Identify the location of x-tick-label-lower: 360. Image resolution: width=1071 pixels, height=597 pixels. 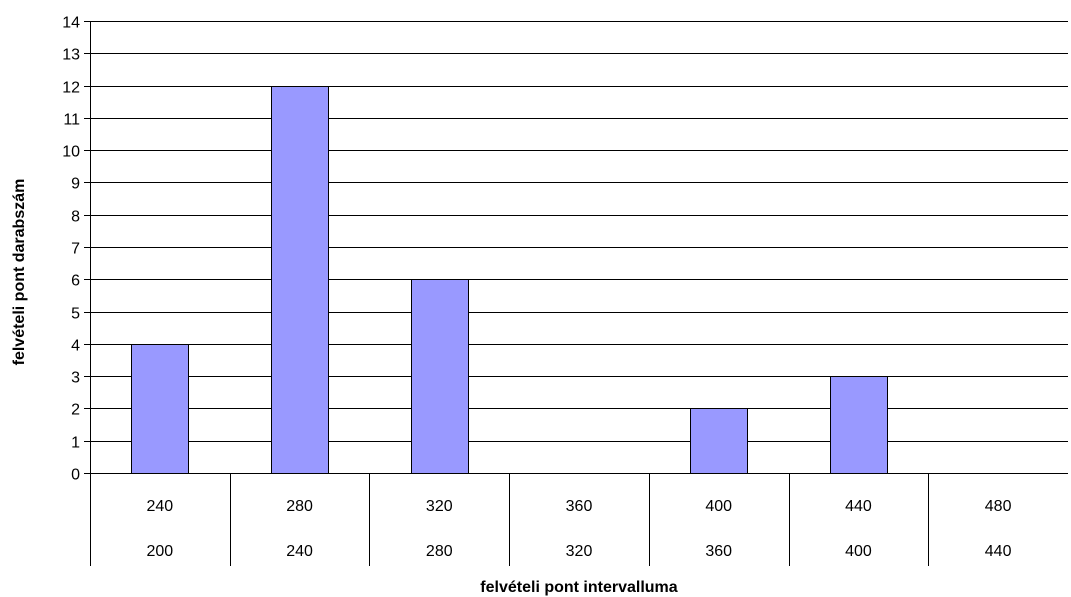
(718, 551).